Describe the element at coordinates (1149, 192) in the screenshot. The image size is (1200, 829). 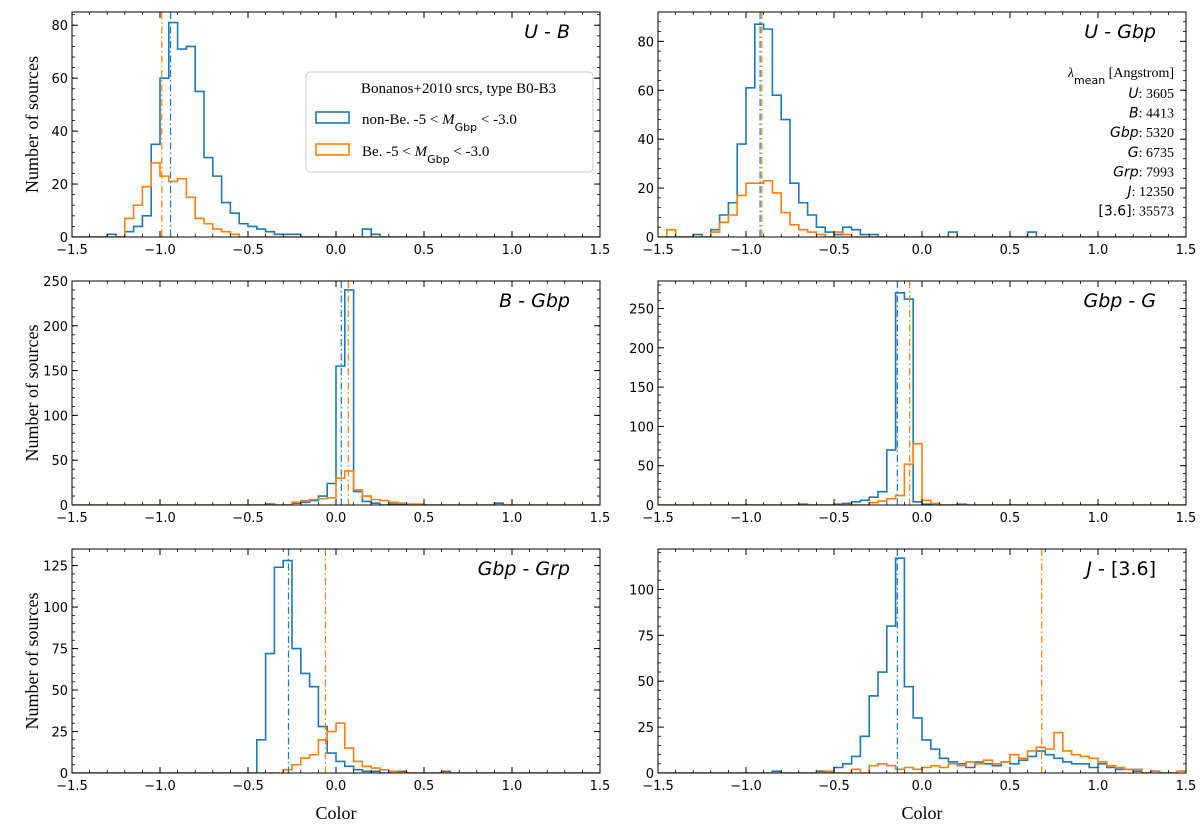
I see `wavelength-entry: J: 12350` at that location.